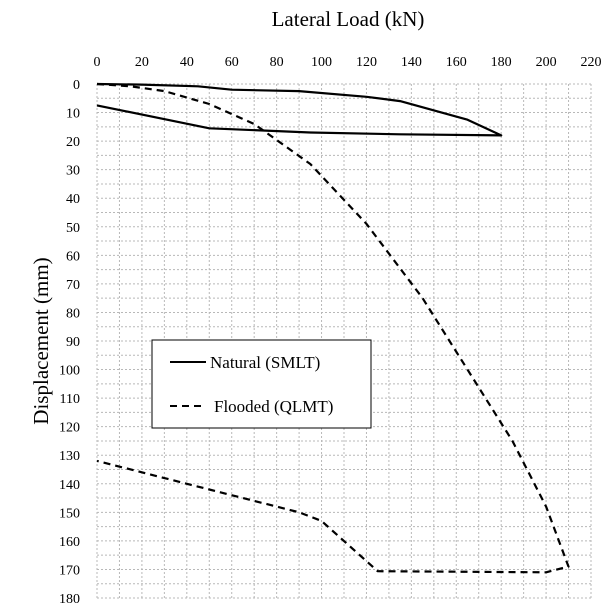 This screenshot has width=616, height=611. Describe the element at coordinates (546, 62) in the screenshot. I see `x-tick-label: 200` at that location.